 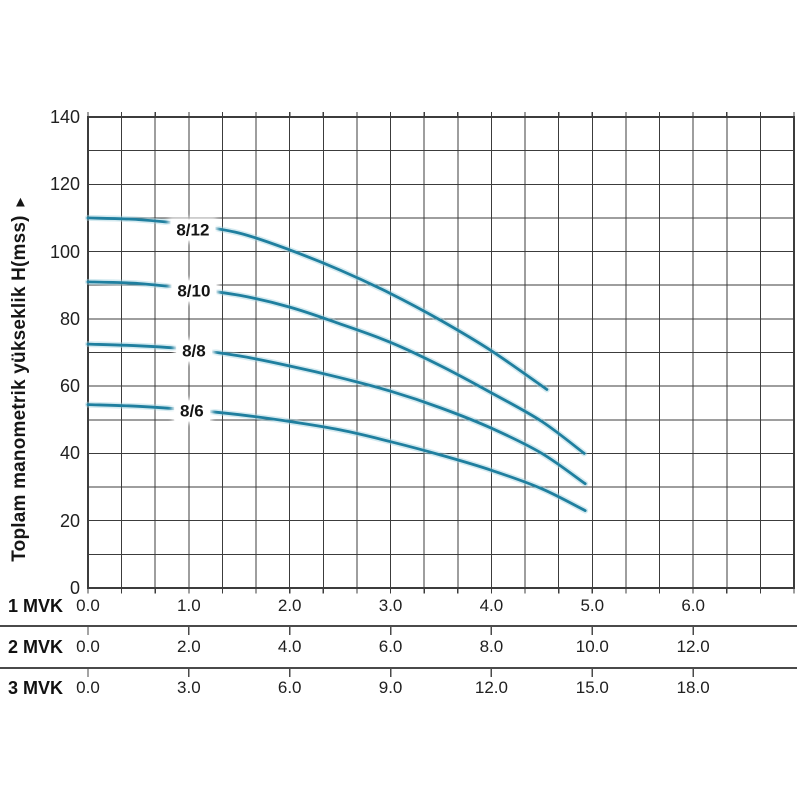 I want to click on curve-8/8, so click(x=336, y=414).